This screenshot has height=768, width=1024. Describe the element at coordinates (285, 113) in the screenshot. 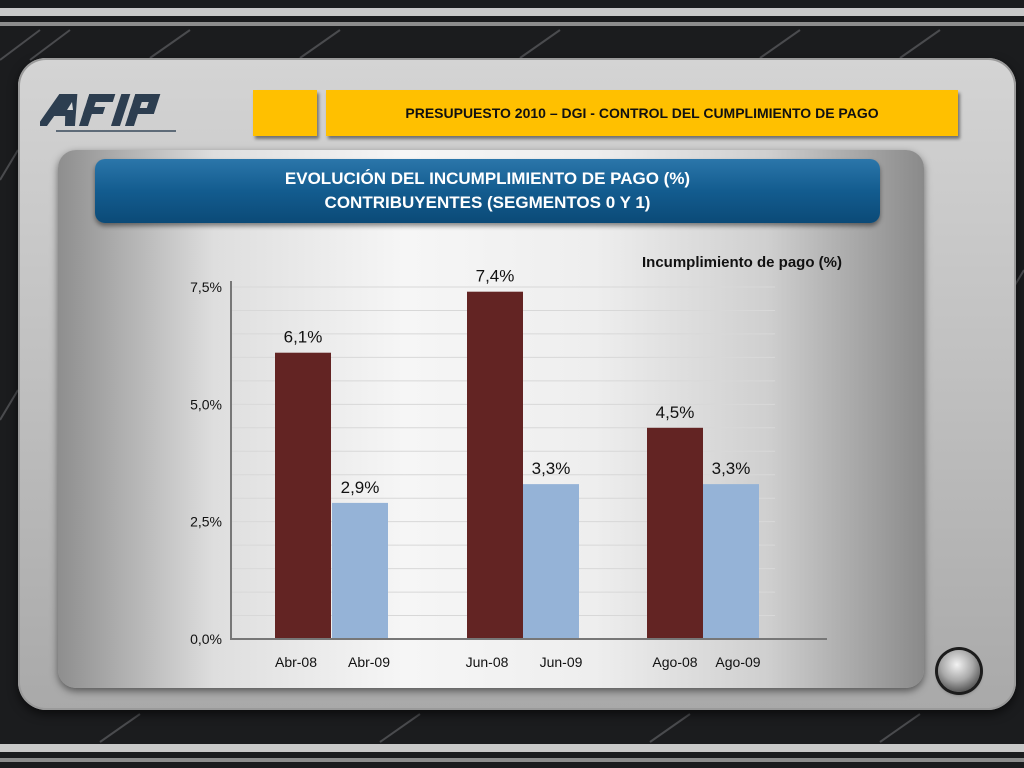

I see `header-accent-box` at that location.